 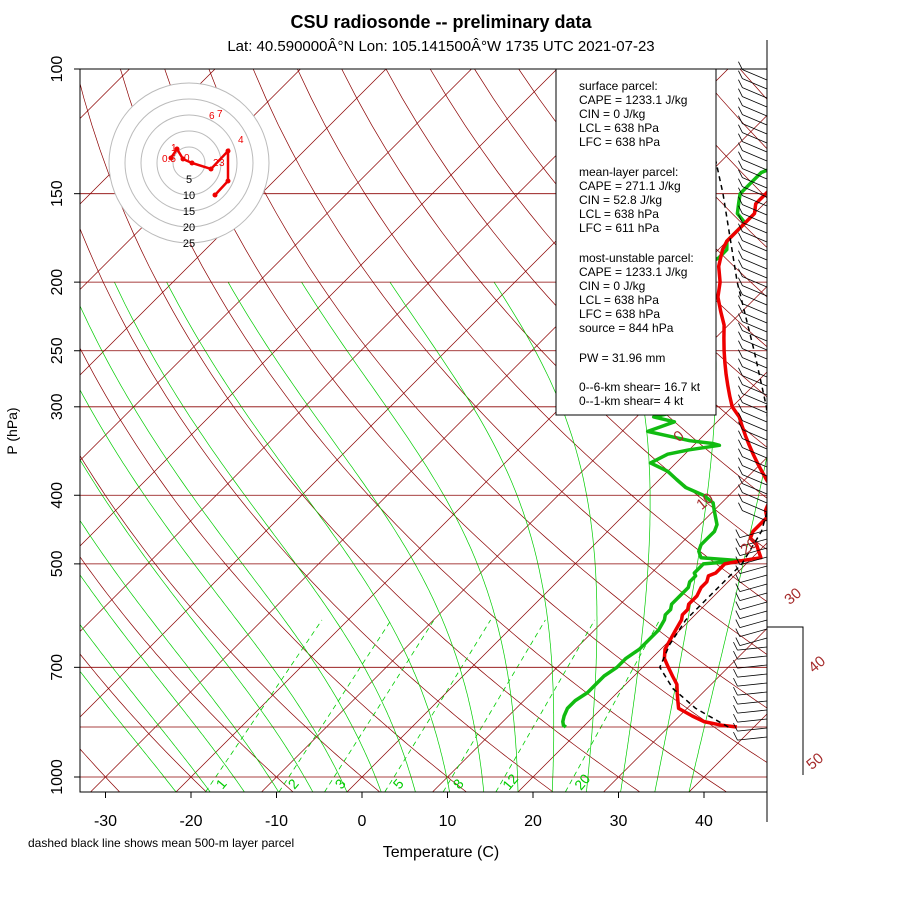 What do you see at coordinates (619, 821) in the screenshot?
I see `x-tick-label: 30` at bounding box center [619, 821].